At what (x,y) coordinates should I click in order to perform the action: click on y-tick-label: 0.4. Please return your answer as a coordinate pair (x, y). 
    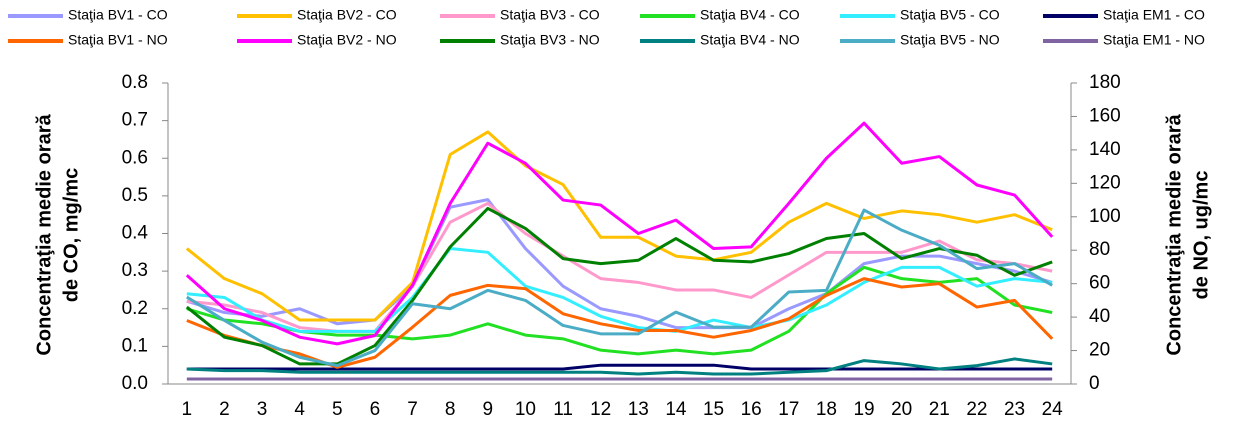
    Looking at the image, I should click on (135, 233).